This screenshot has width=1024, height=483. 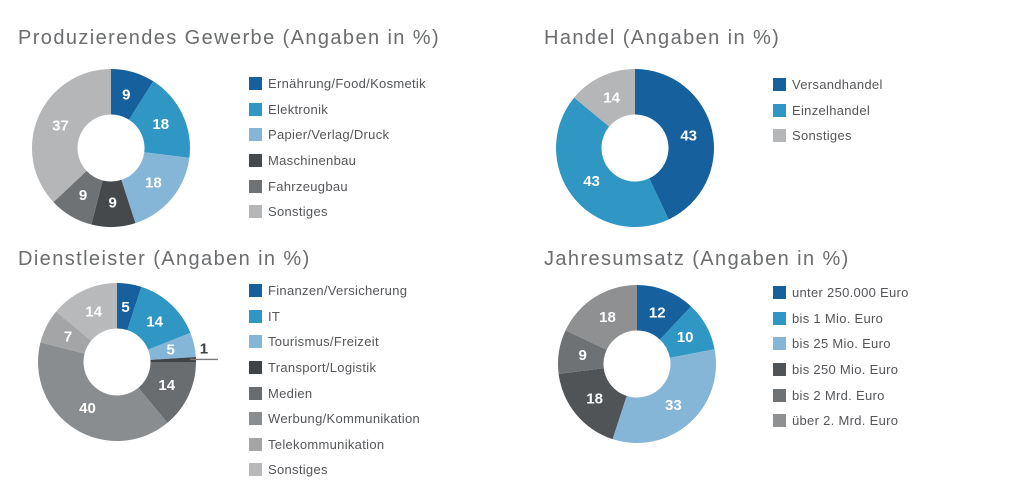 I want to click on legend-item: Papier/Verlag/Druck, so click(x=337, y=135).